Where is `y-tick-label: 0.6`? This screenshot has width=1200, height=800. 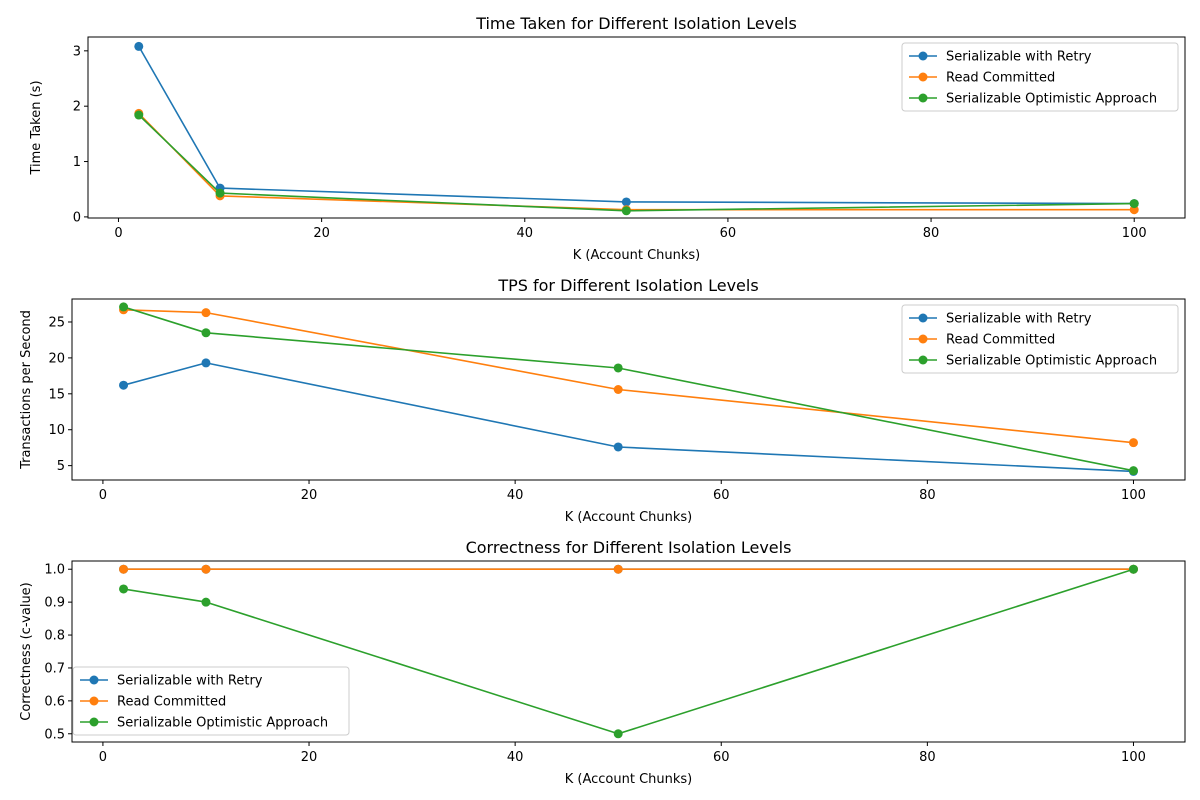
y-tick-label: 0.6 is located at coordinates (54, 701).